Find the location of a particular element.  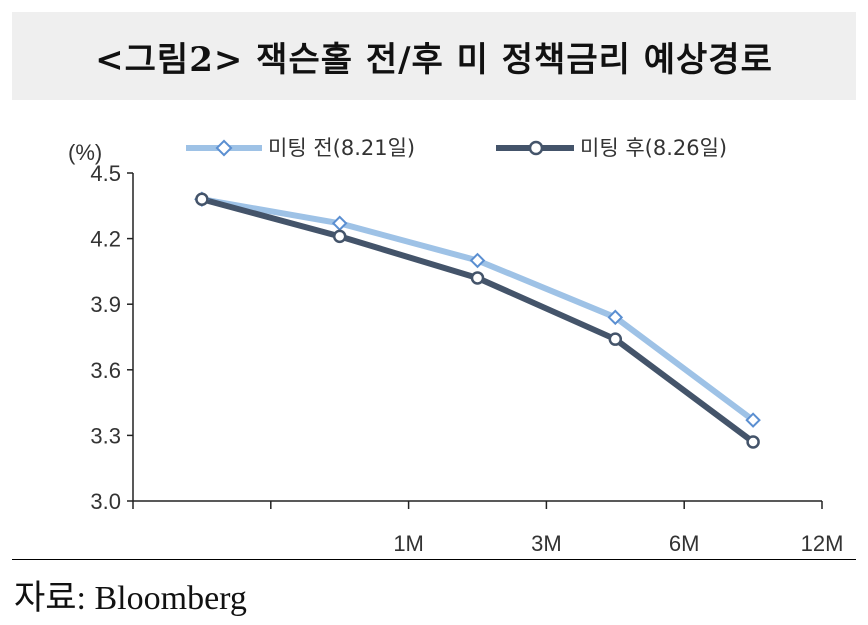

y-tick-label: 3.6 is located at coordinates (105, 370).